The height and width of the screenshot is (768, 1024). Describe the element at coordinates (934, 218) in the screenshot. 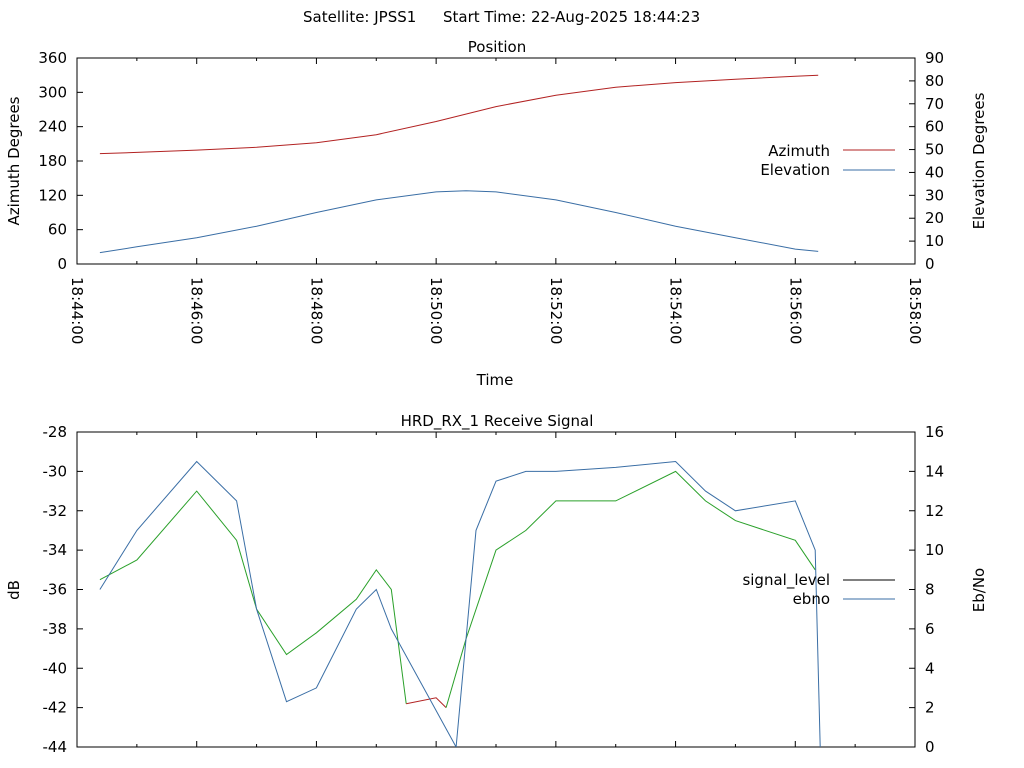

I see `elevation-tick-label-2: 20` at that location.